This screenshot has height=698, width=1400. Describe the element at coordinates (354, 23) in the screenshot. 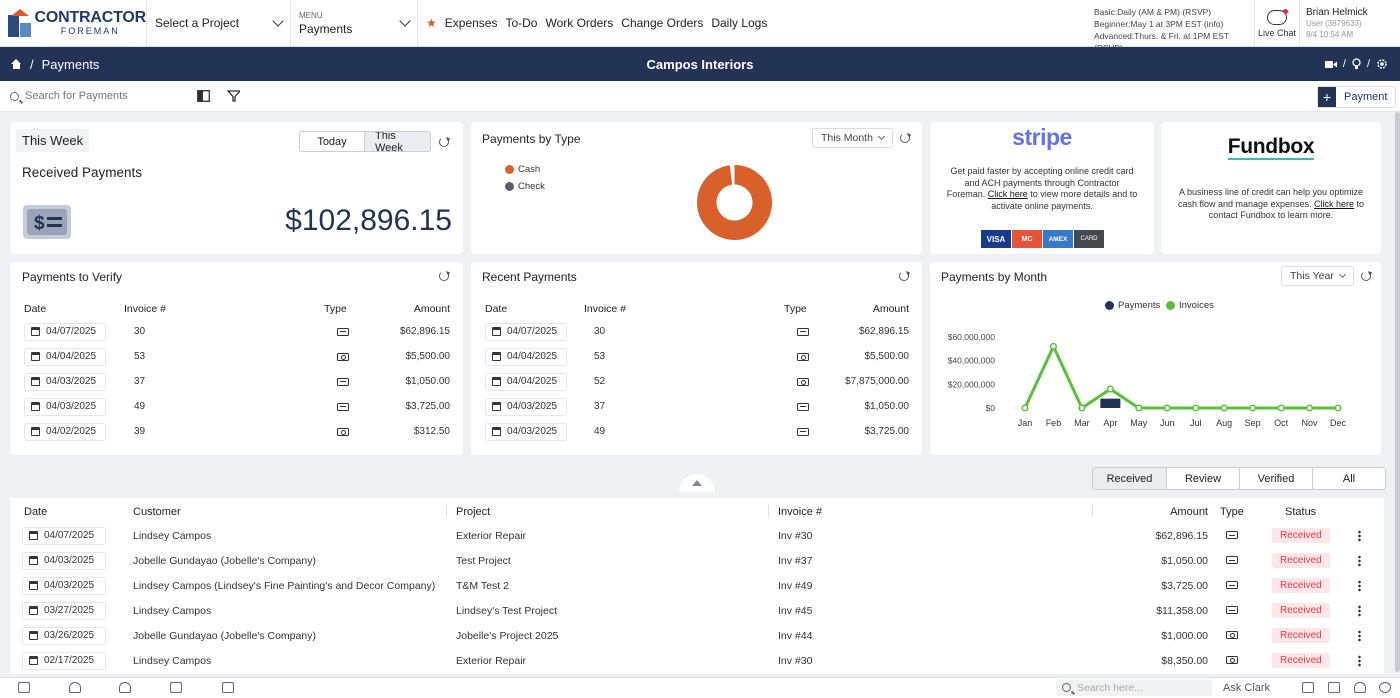

I see `menu-select: MENU Payments` at that location.